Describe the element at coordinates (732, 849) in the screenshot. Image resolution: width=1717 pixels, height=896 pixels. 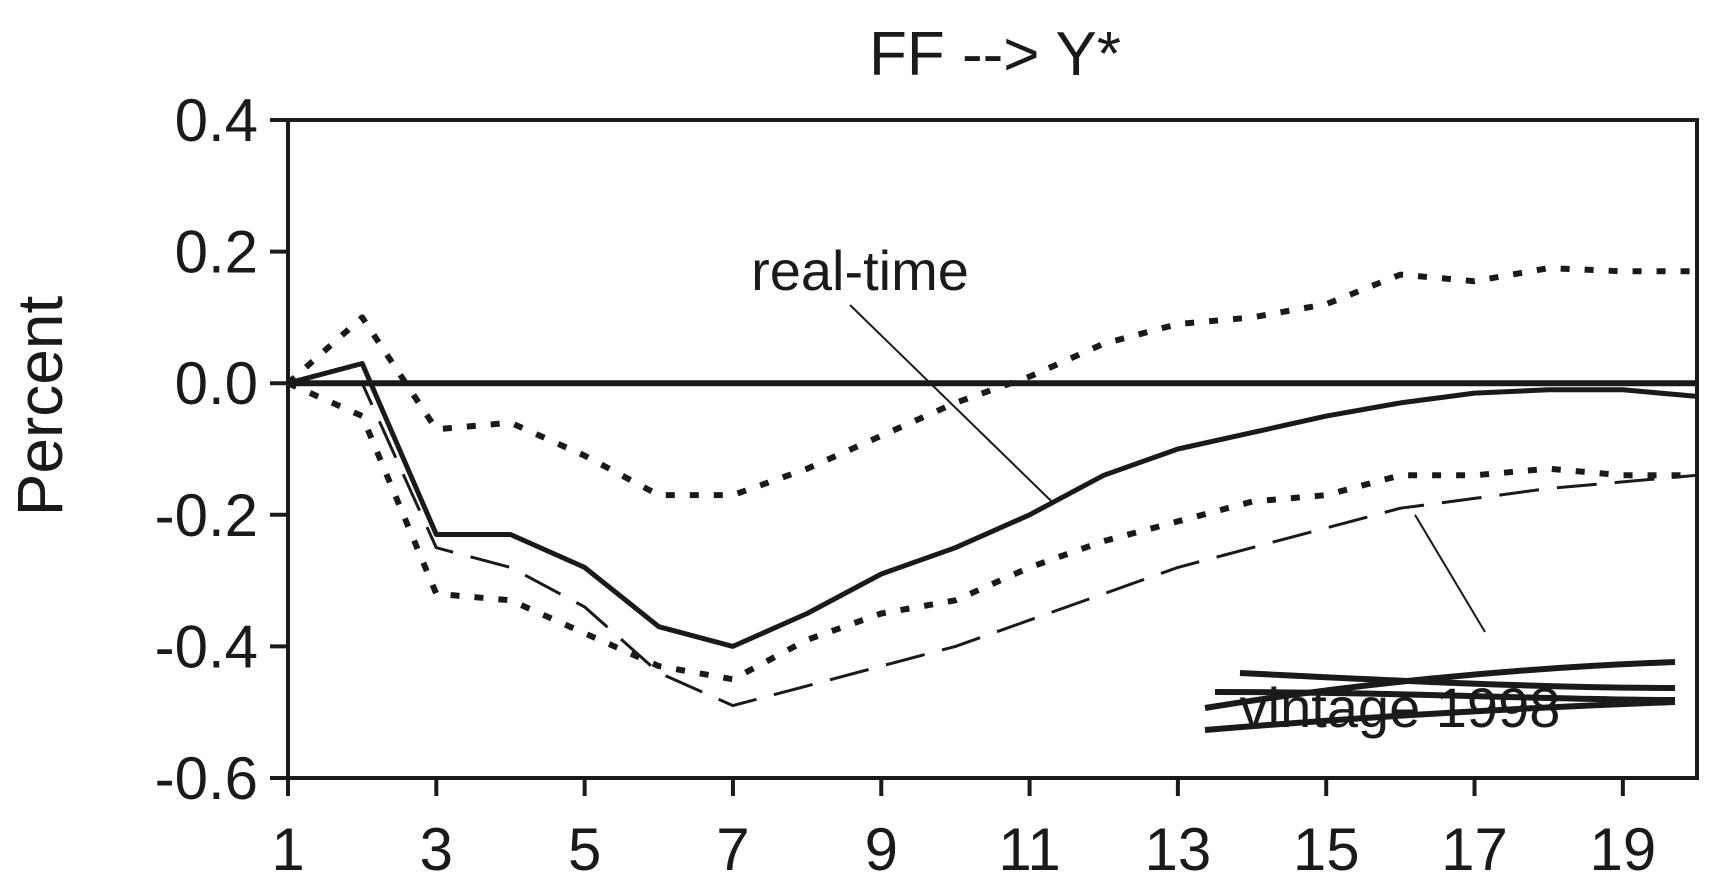
I see `x-tick-label: 7` at that location.